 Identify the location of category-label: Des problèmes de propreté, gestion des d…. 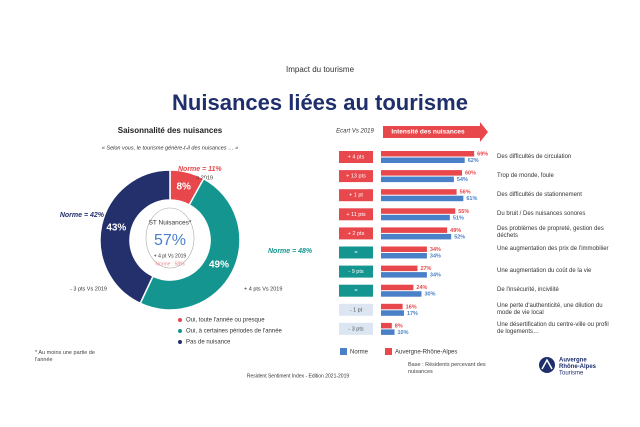
(550, 233).